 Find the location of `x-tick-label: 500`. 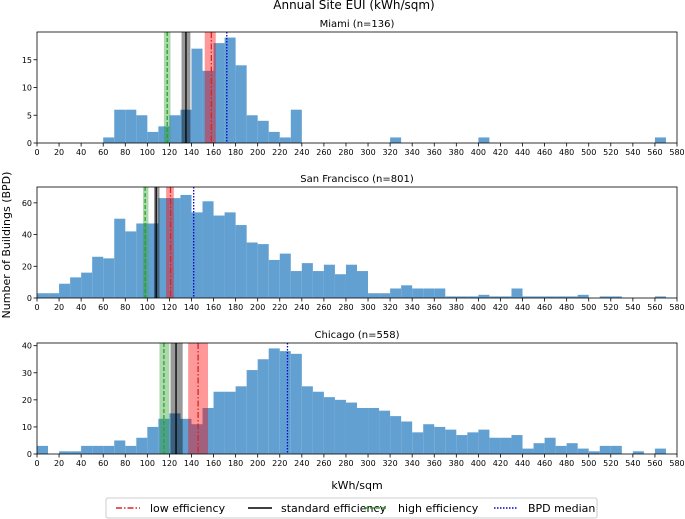

x-tick-label: 500 is located at coordinates (588, 152).